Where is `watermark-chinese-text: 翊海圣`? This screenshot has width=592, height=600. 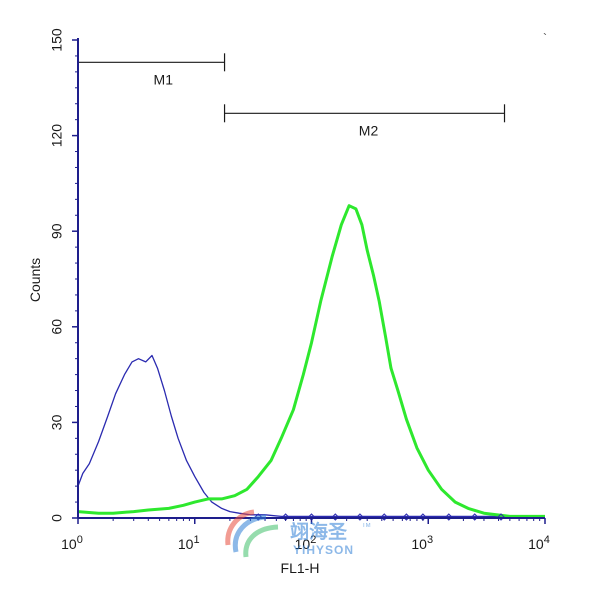 watermark-chinese-text: 翊海圣 is located at coordinates (319, 531).